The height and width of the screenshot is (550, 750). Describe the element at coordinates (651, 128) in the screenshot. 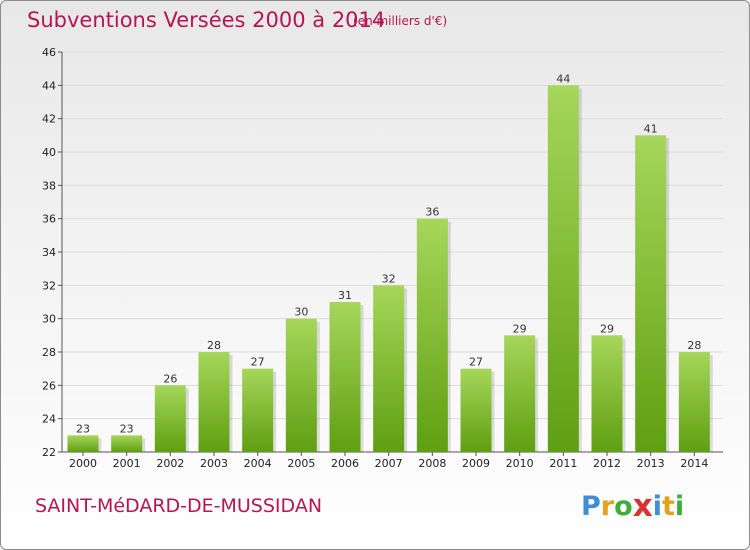

I see `bar-value-label: 41` at that location.